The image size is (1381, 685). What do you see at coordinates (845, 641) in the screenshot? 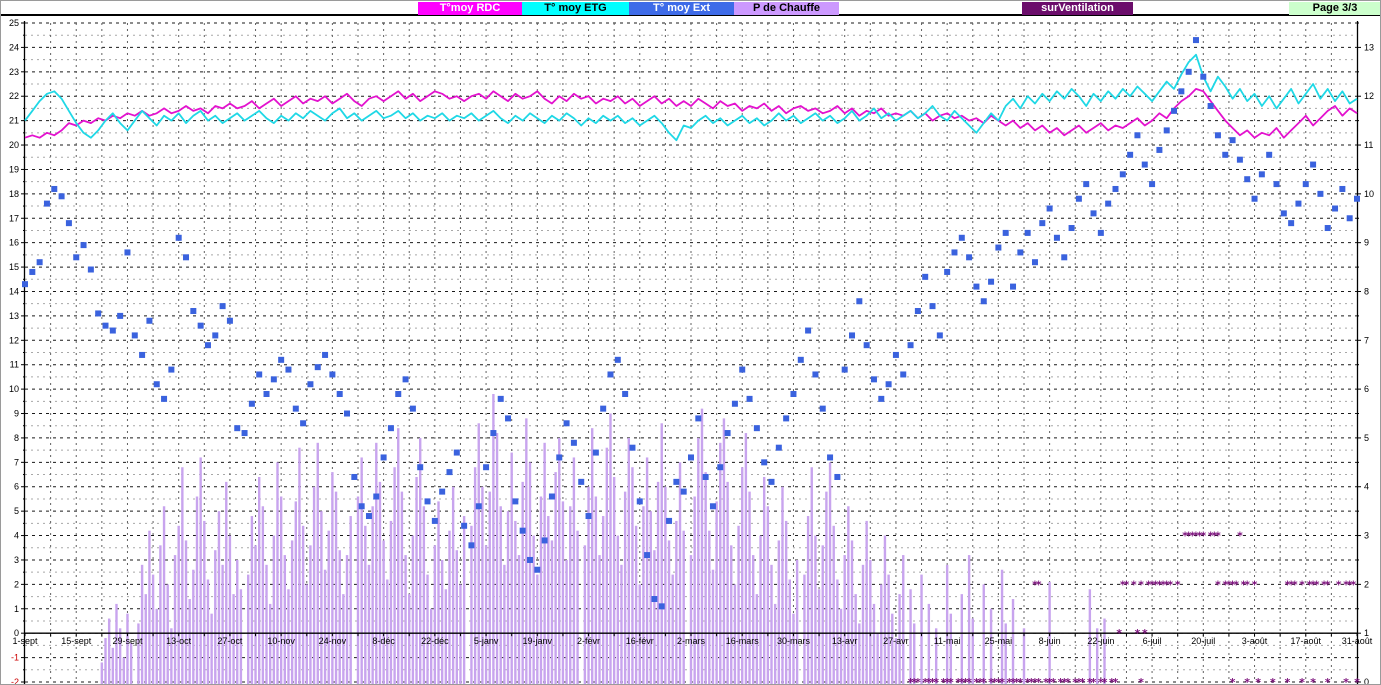
I see `svg-text: 13-avr` at bounding box center [845, 641].